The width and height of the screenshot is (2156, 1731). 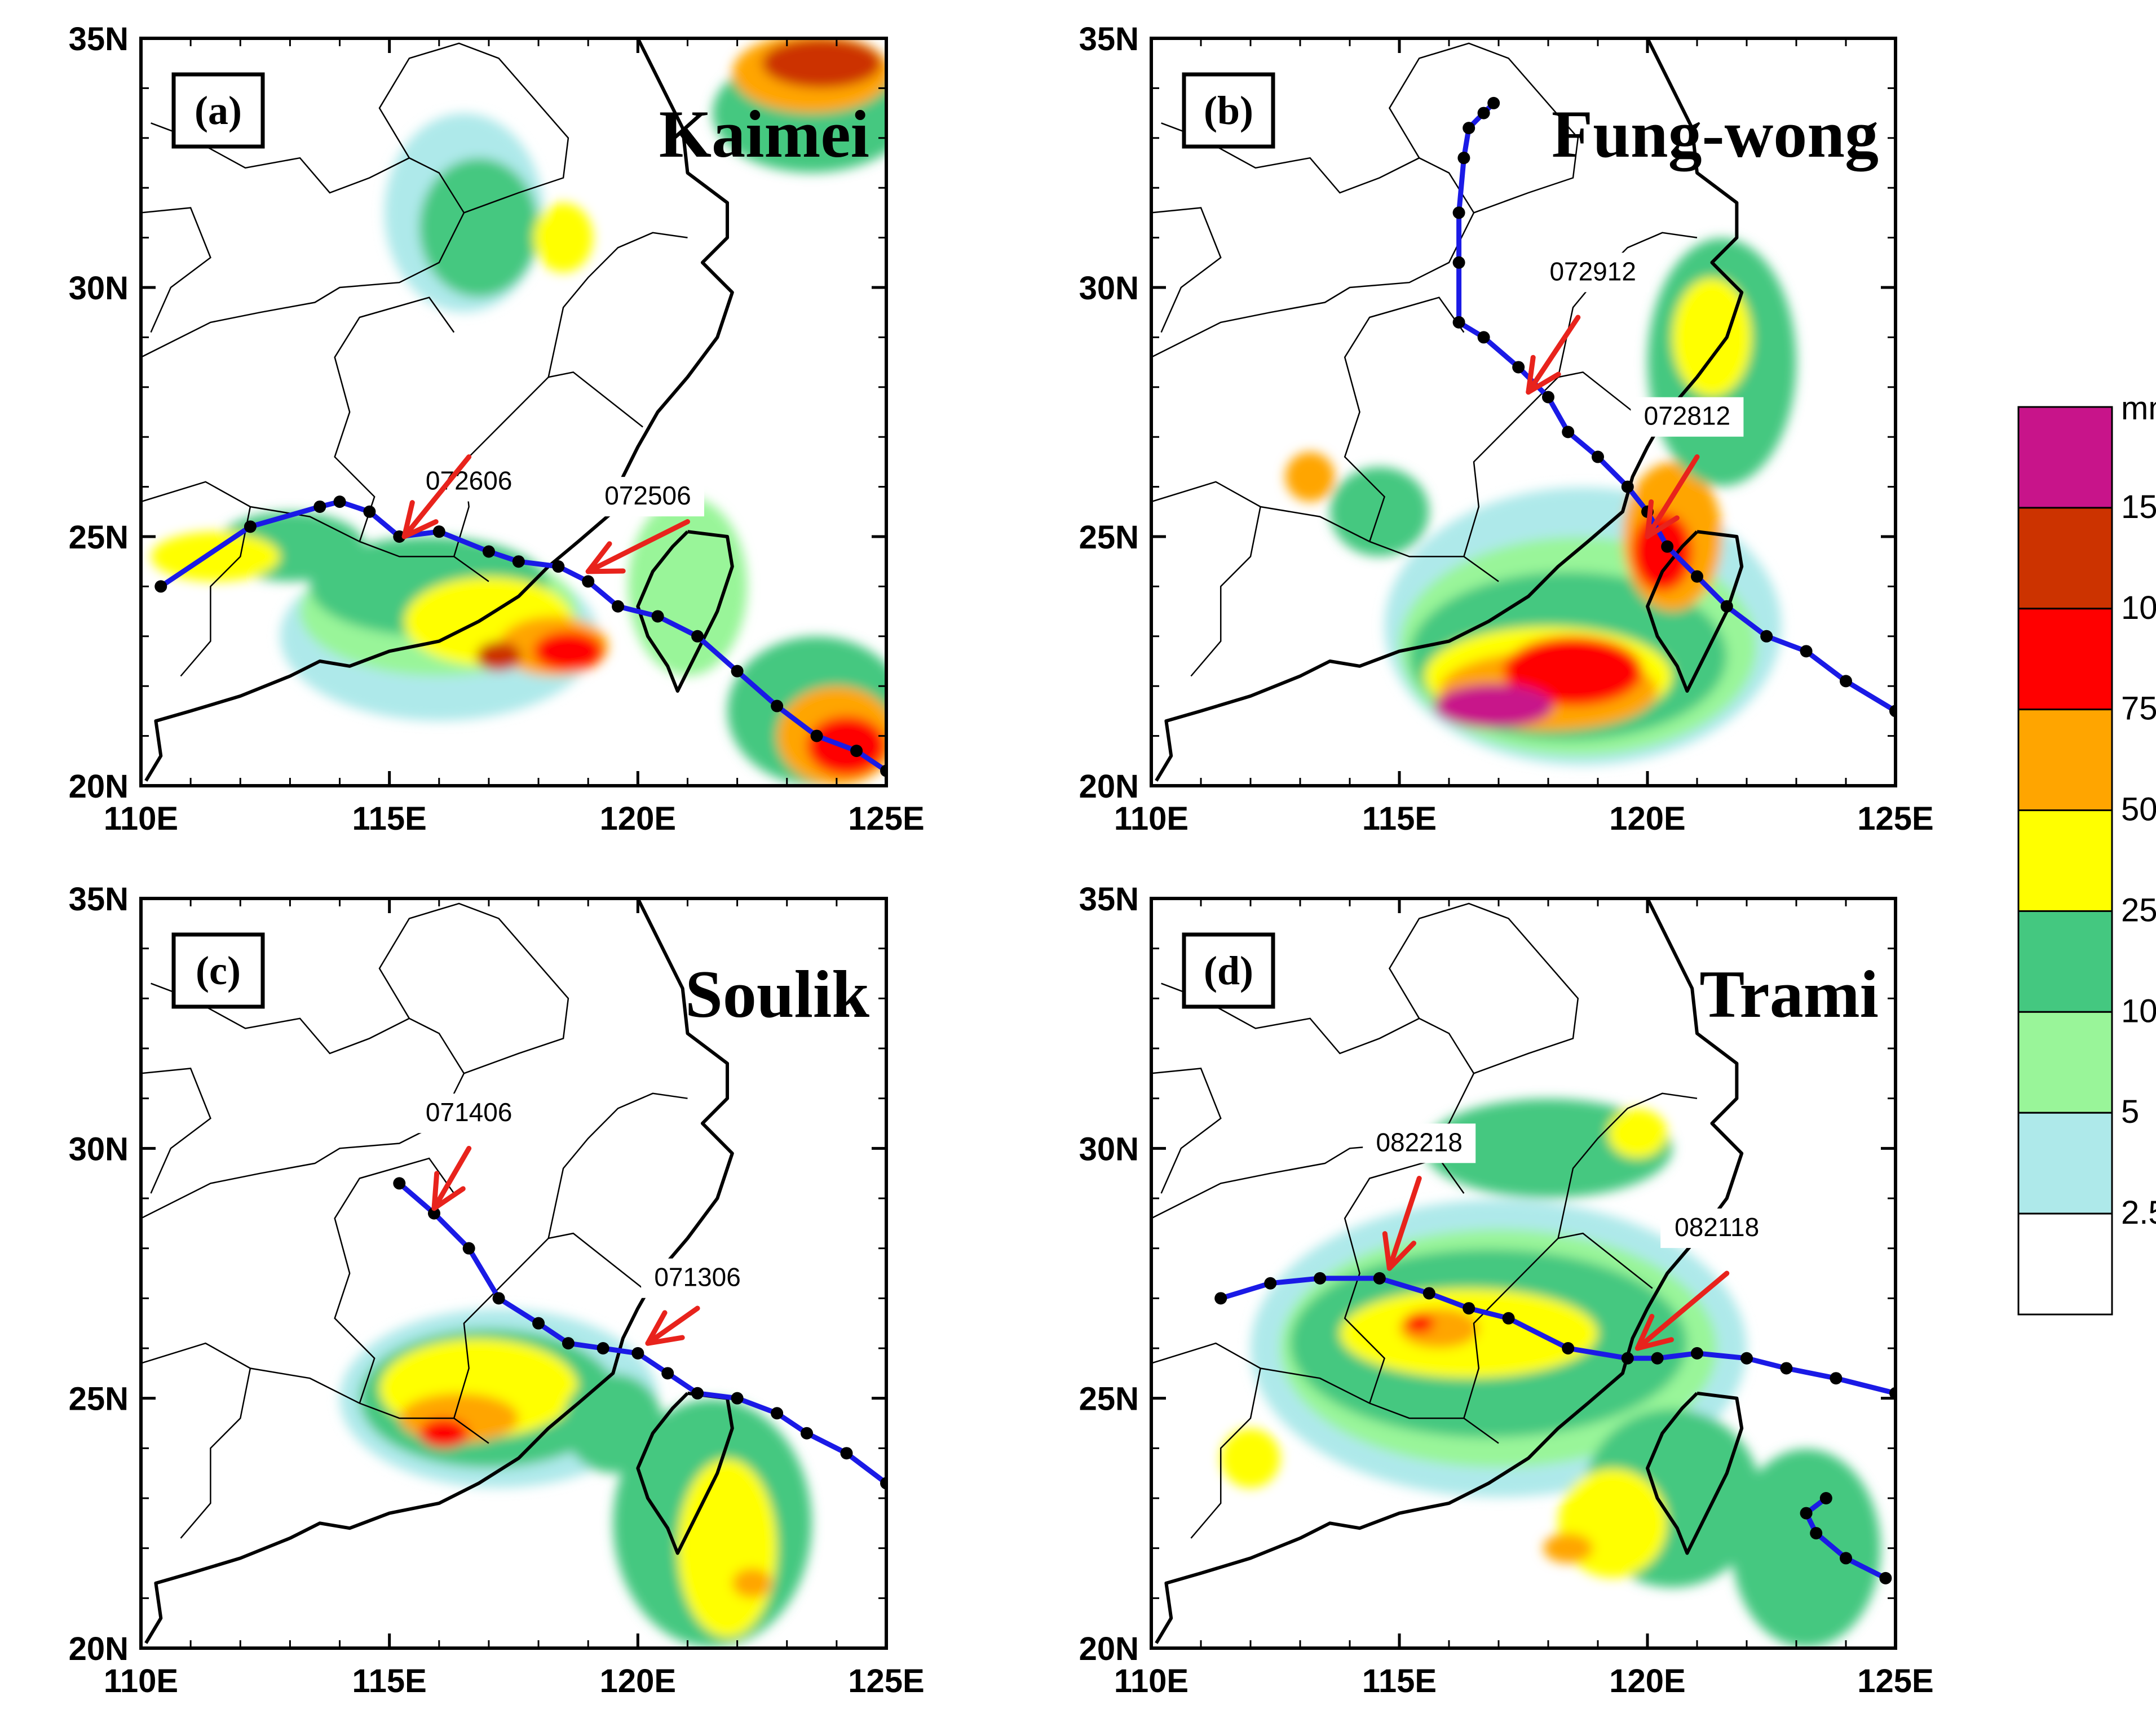 I want to click on map-area, so click(x=1523, y=410).